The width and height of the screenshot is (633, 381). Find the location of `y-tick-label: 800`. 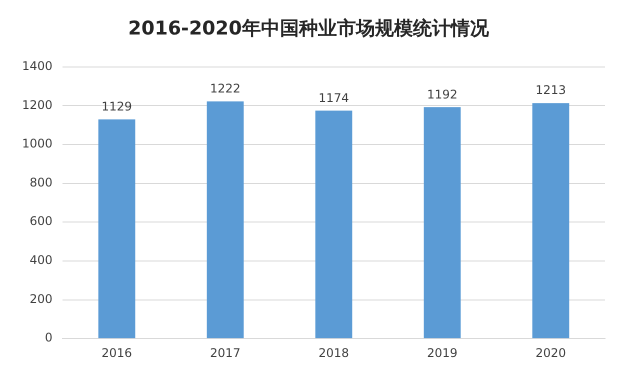

y-tick-label: 800 is located at coordinates (41, 182).